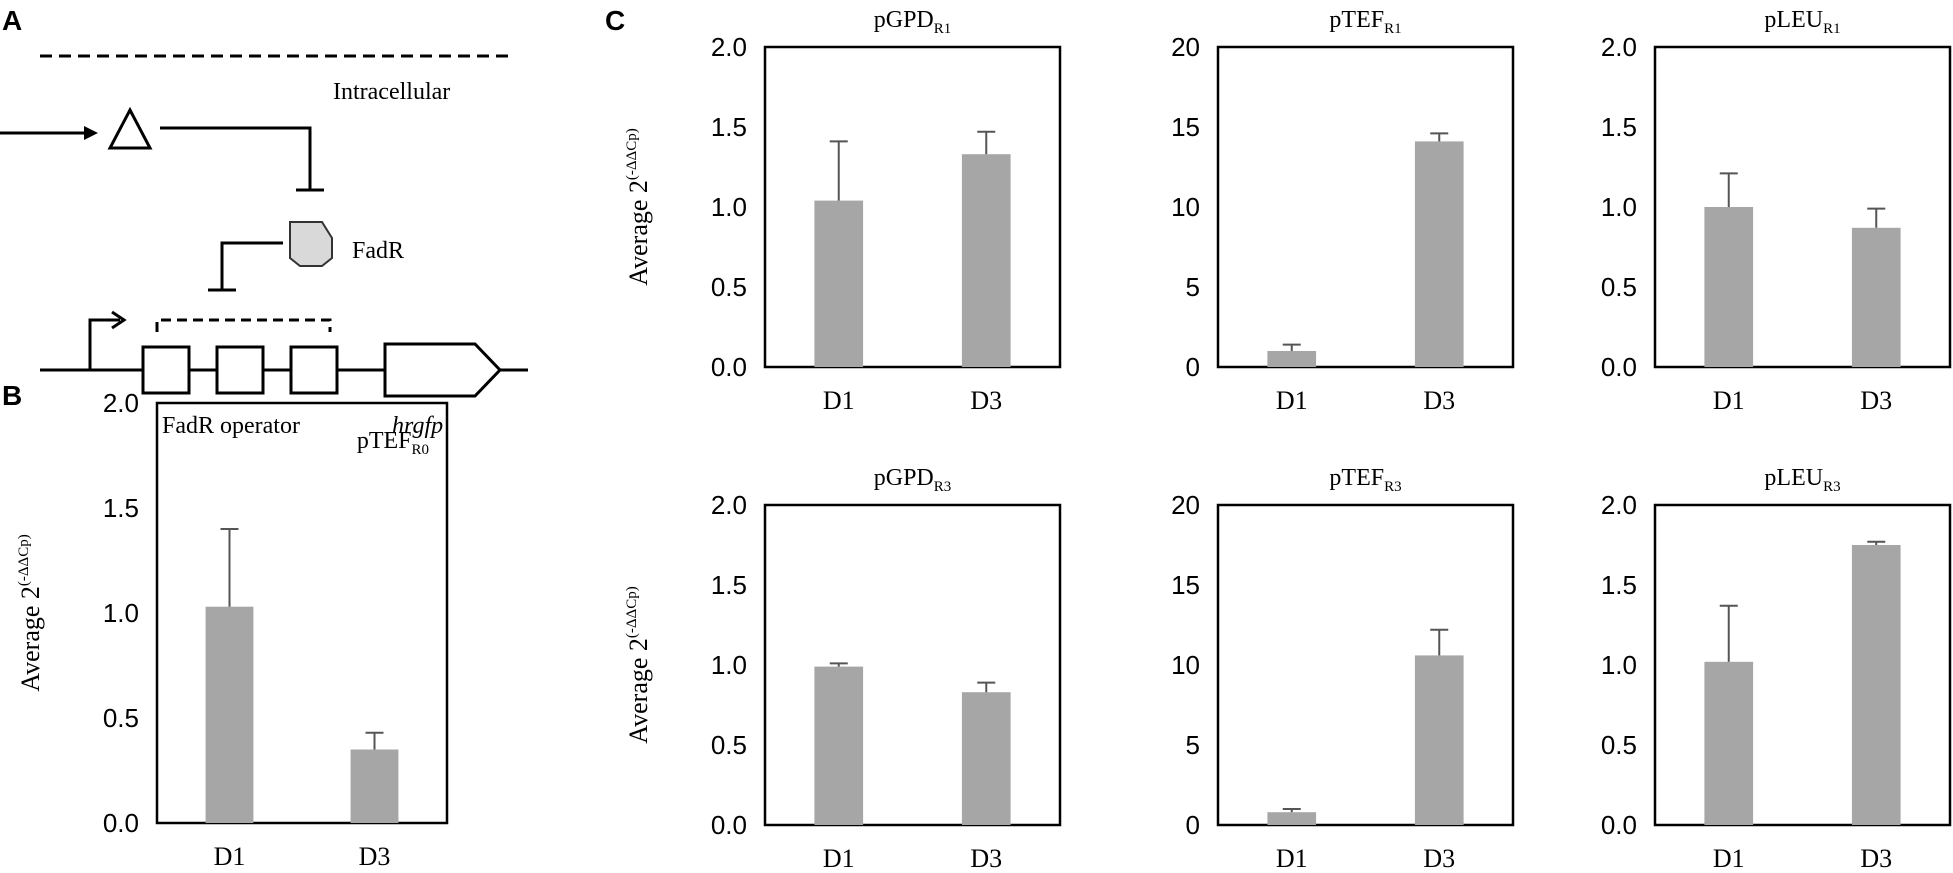  What do you see at coordinates (236, 158) in the screenshot?
I see `repression-arrow-inducer` at bounding box center [236, 158].